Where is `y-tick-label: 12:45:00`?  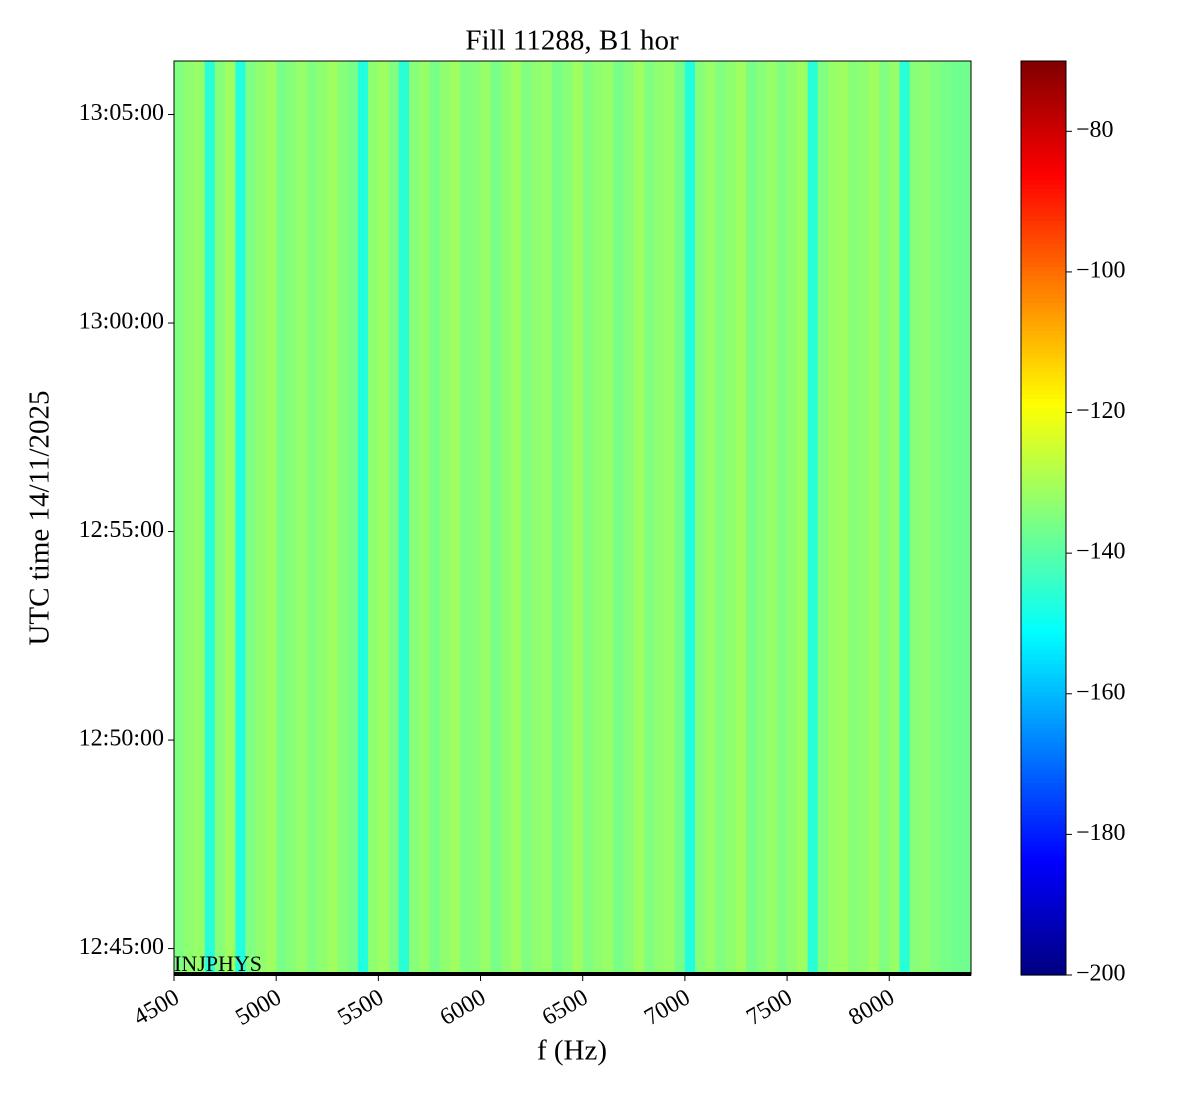 y-tick-label: 12:45:00 is located at coordinates (121, 947).